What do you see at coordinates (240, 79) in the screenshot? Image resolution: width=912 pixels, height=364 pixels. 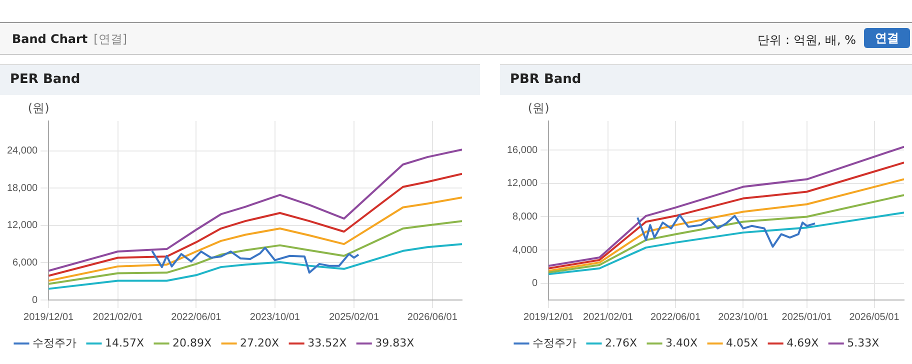 I see `chart-title: PER Band` at bounding box center [240, 79].